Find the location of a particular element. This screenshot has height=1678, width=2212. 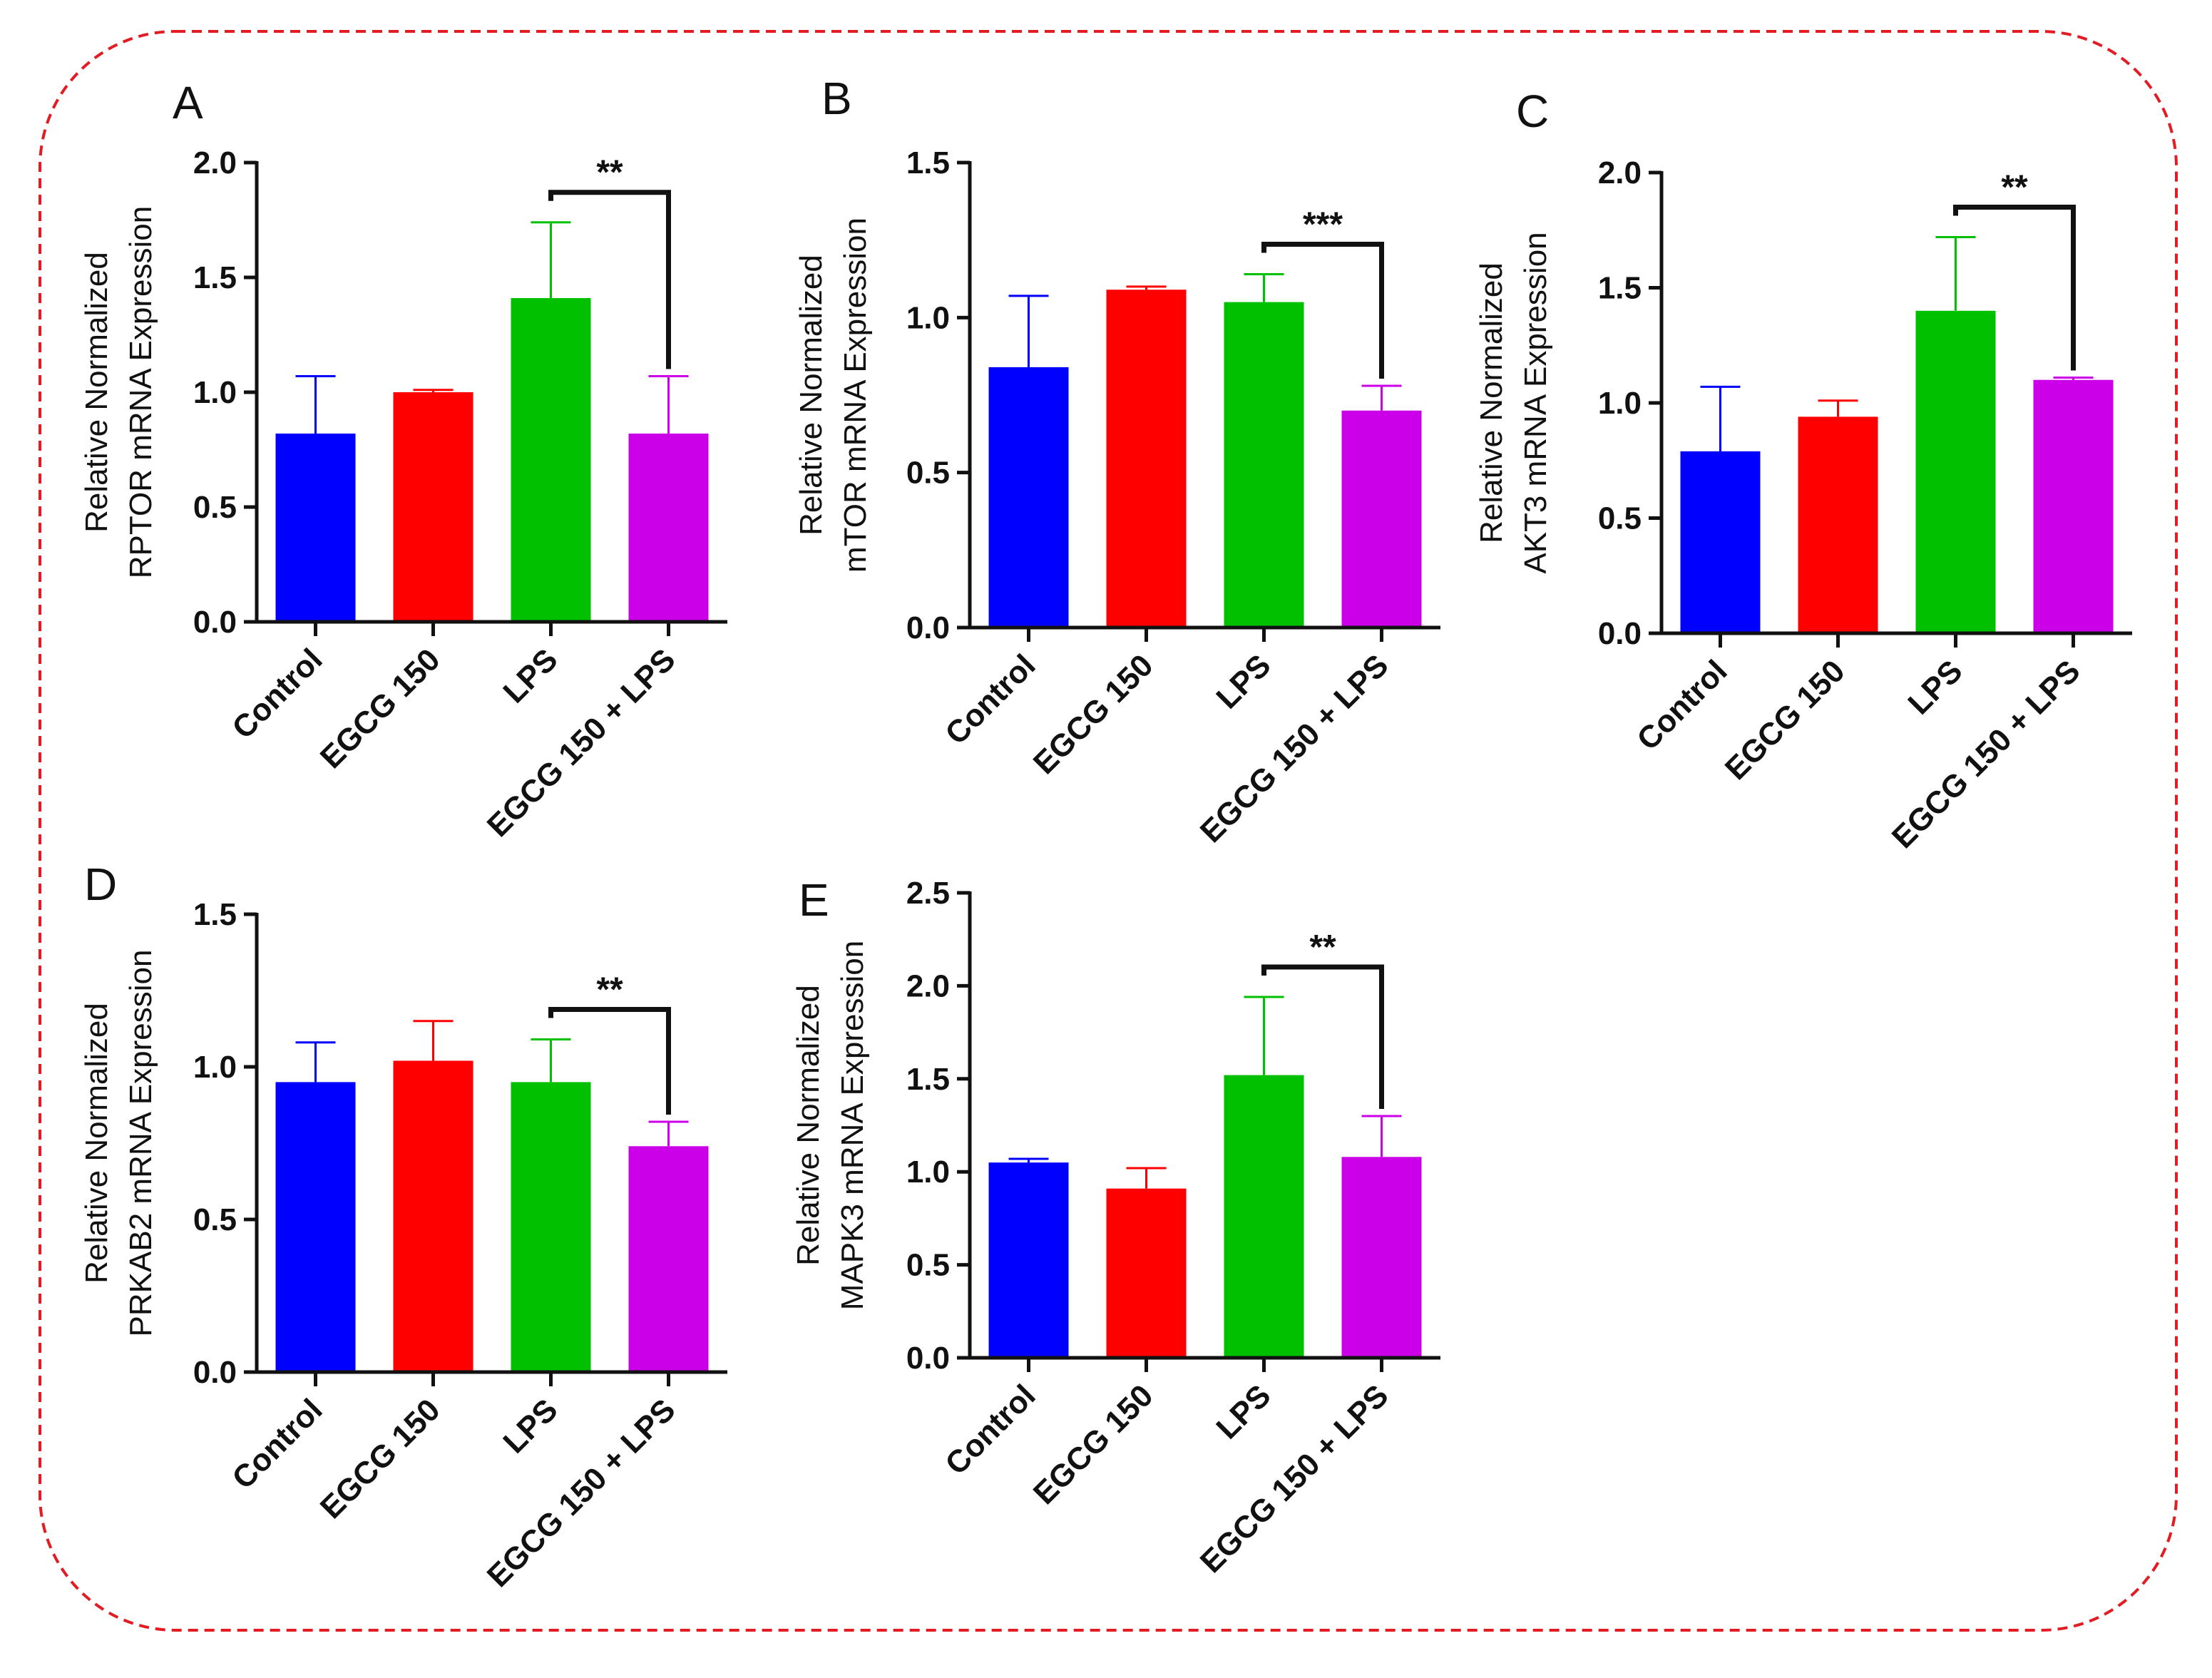

panel-letter: B is located at coordinates (836, 99).